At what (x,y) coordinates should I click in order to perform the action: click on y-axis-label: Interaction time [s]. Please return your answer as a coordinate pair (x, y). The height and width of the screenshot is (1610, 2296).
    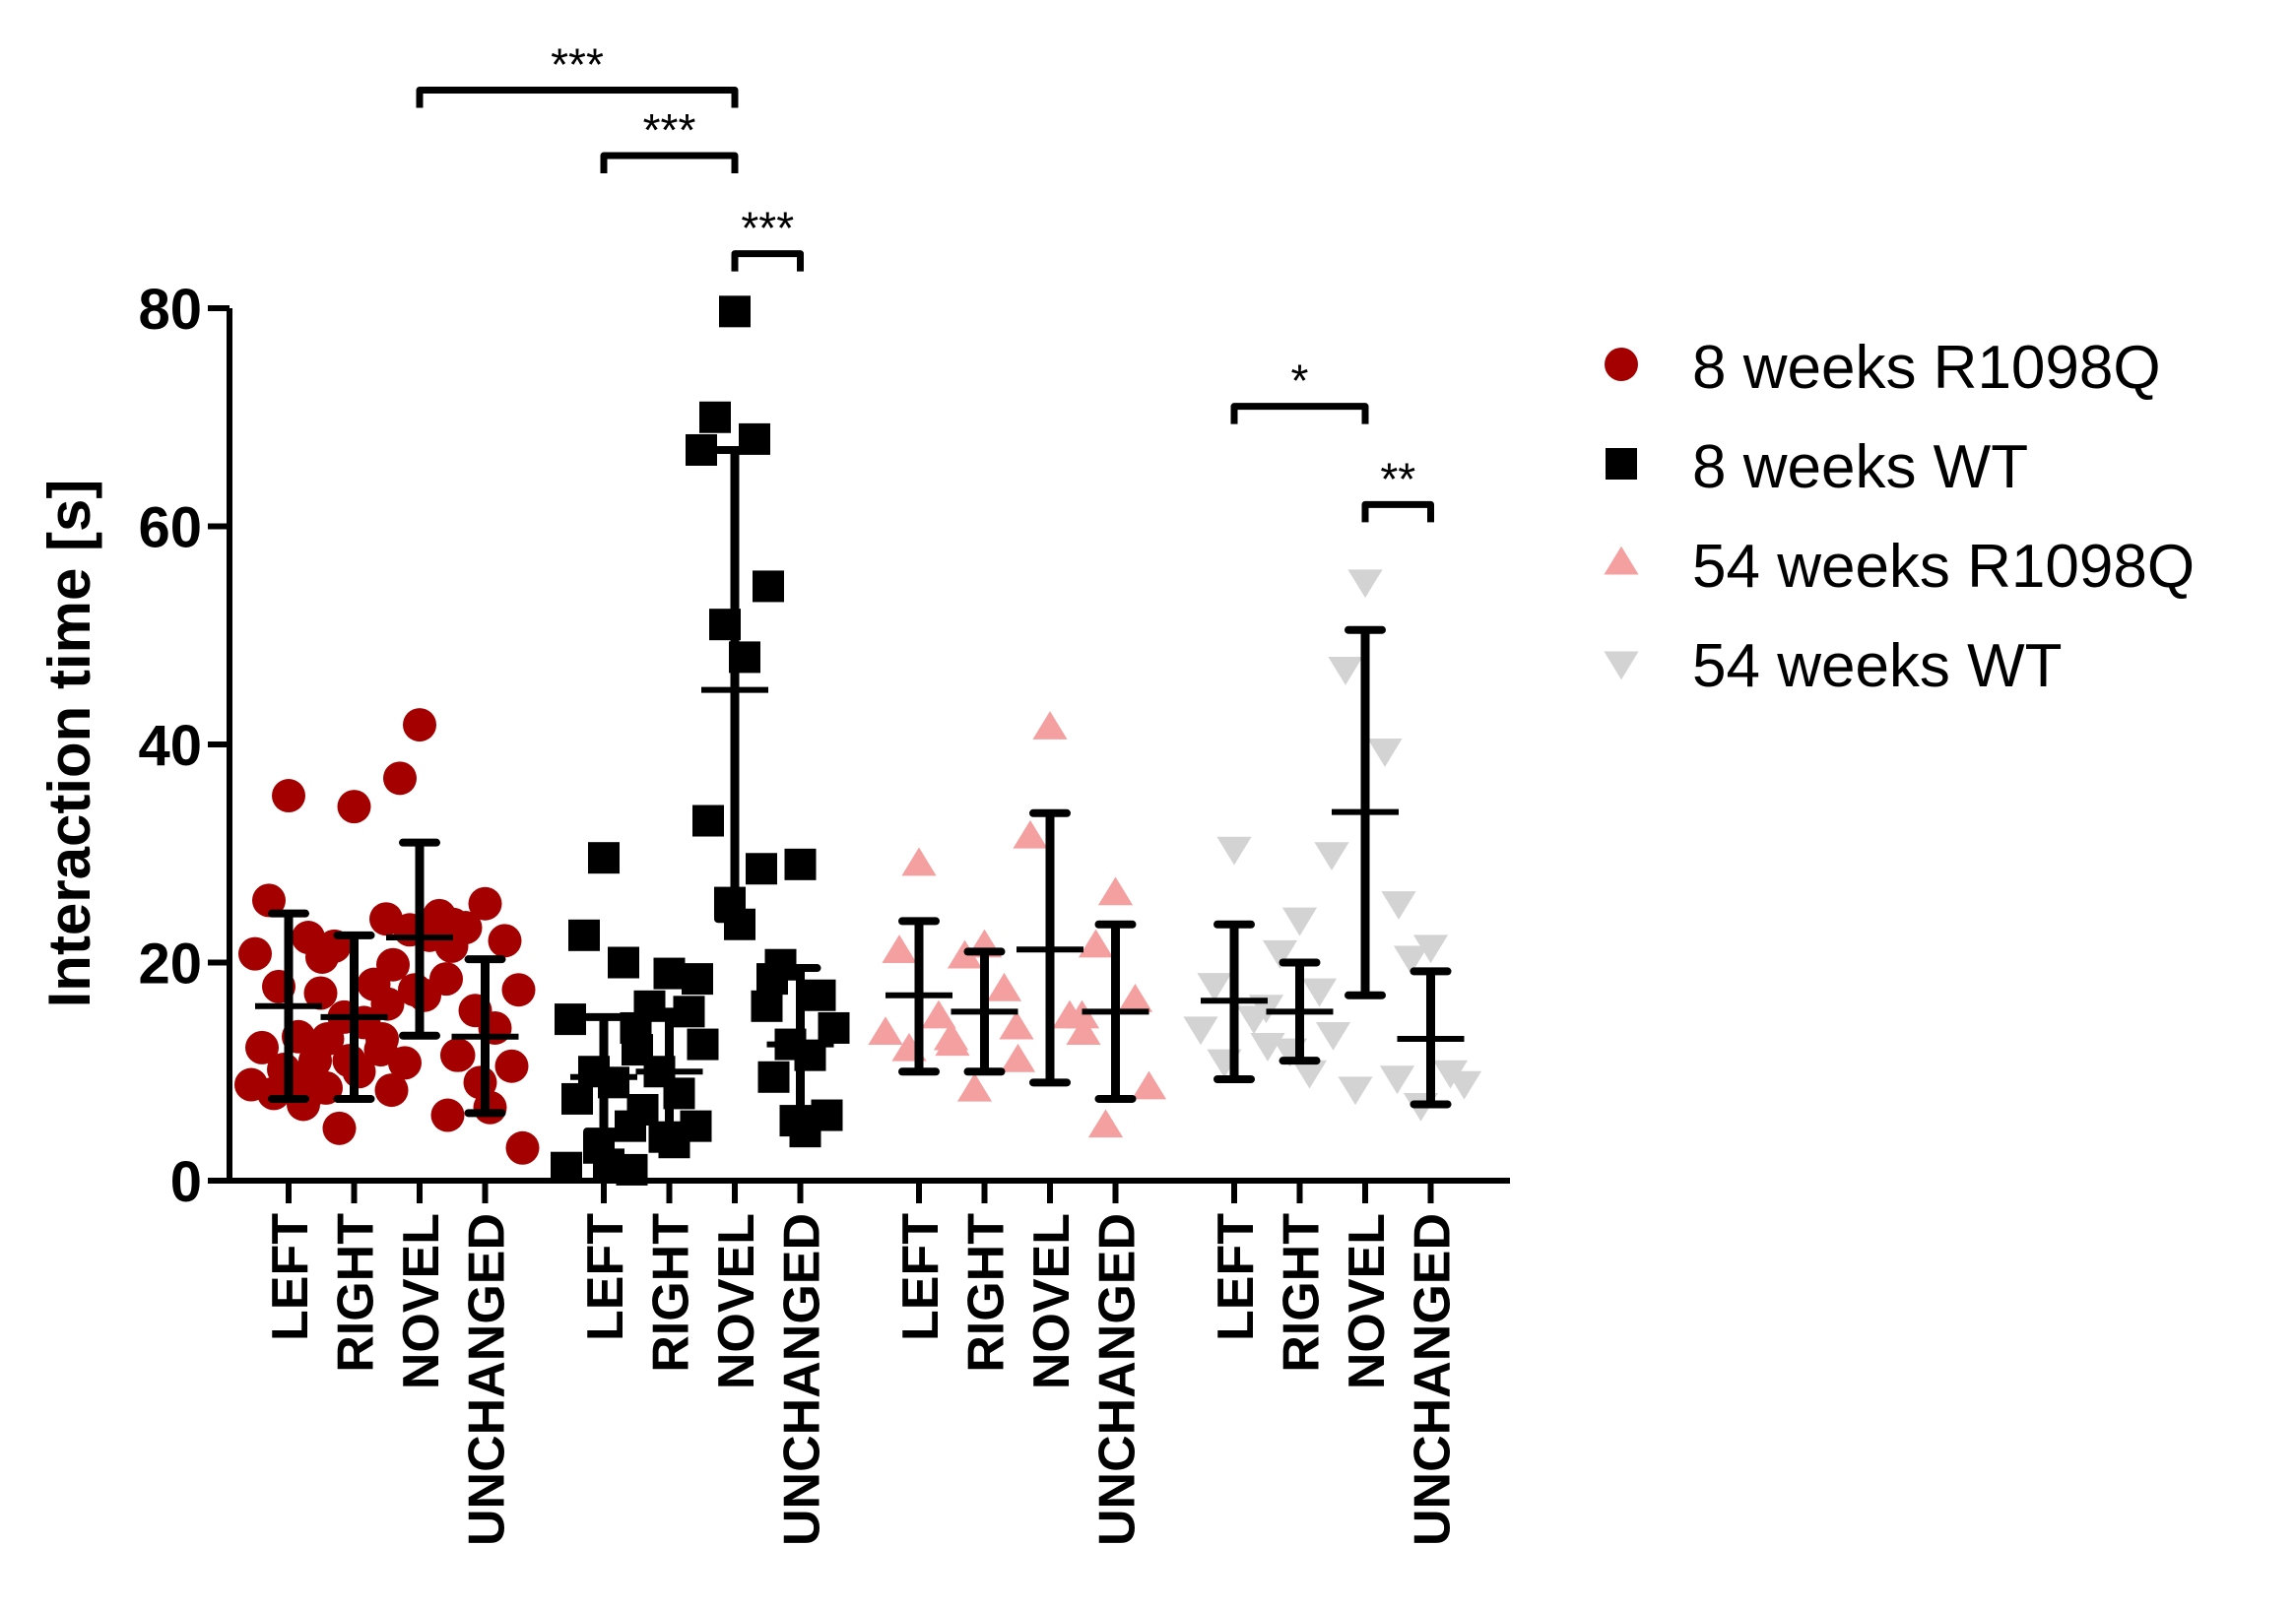
    Looking at the image, I should click on (69, 744).